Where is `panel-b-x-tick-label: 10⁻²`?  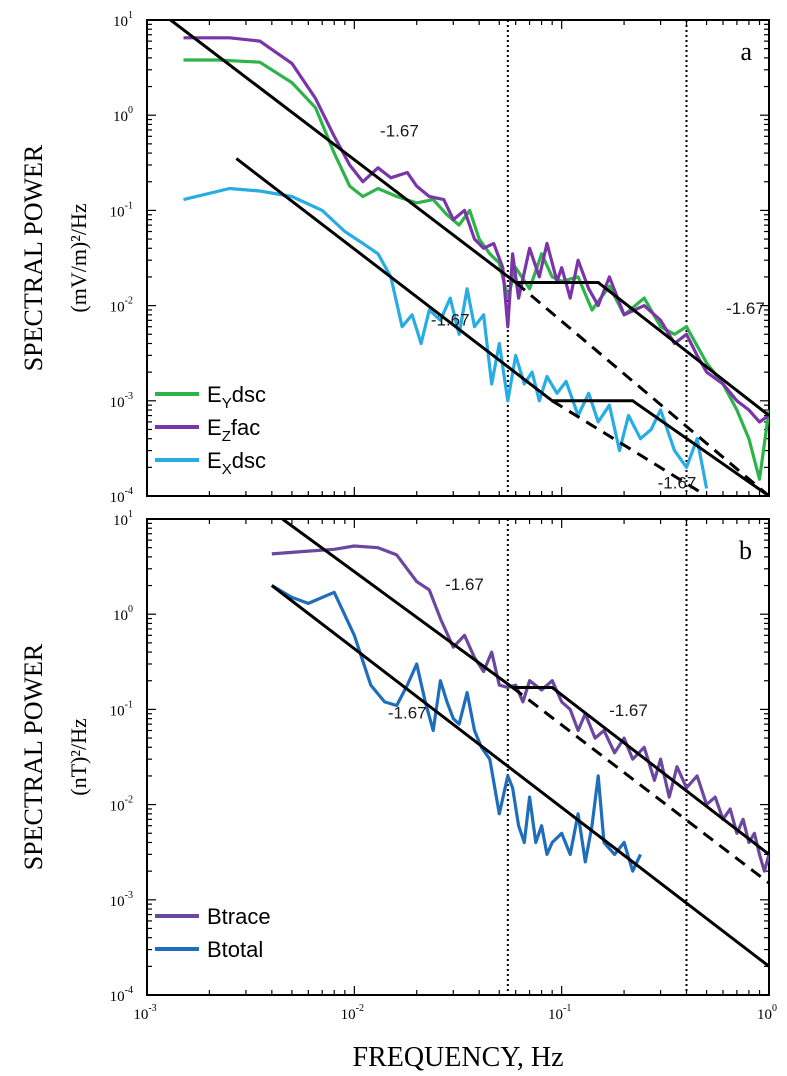
panel-b-x-tick-label: 10⁻² is located at coordinates (352, 1013).